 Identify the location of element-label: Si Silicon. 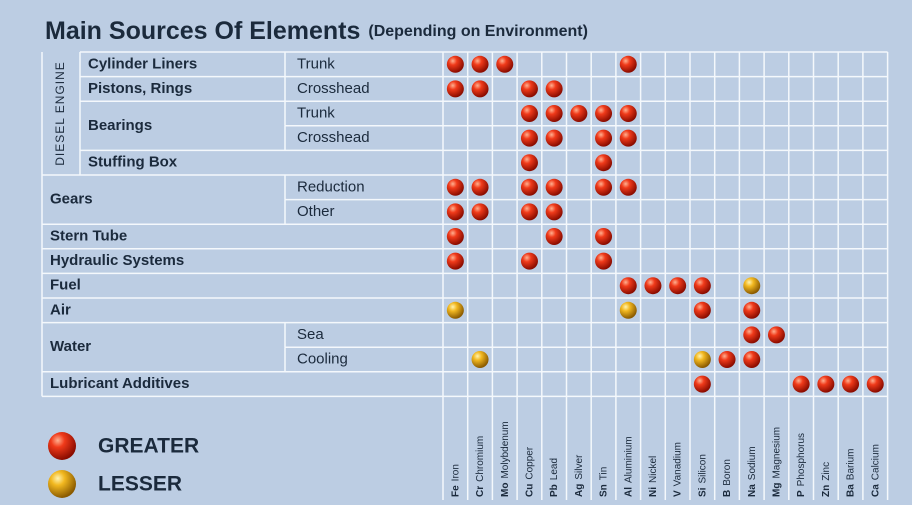
(702, 475).